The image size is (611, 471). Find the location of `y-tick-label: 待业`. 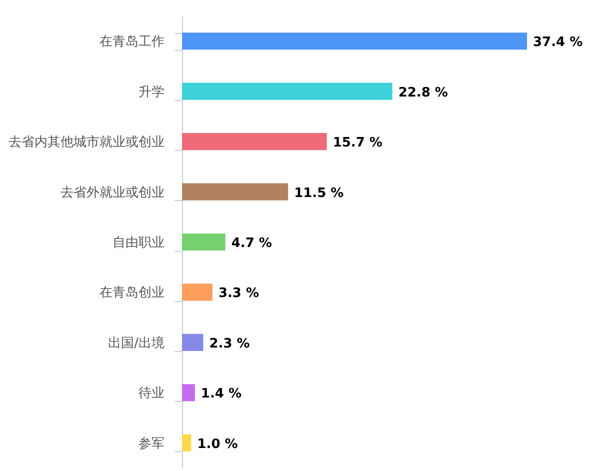

y-tick-label: 待业 is located at coordinates (151, 394).